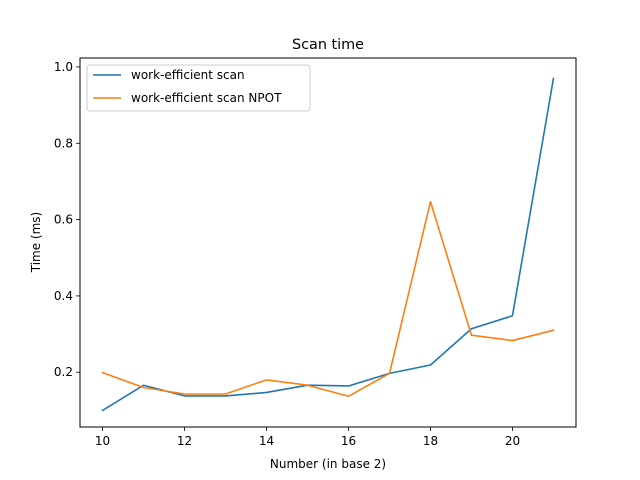 This screenshot has width=640, height=480. What do you see at coordinates (348, 441) in the screenshot?
I see `x-tick-label: 16` at bounding box center [348, 441].